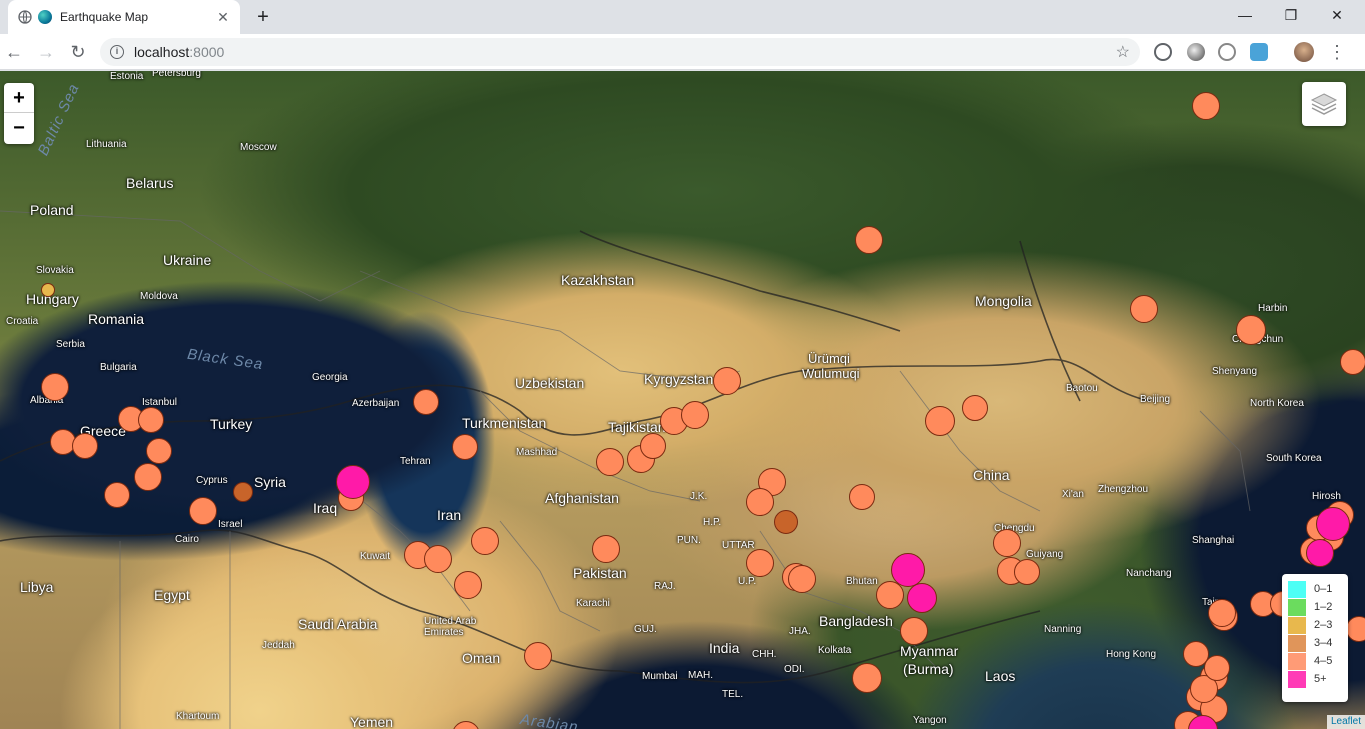  I want to click on label-jk: J.K., so click(699, 496).